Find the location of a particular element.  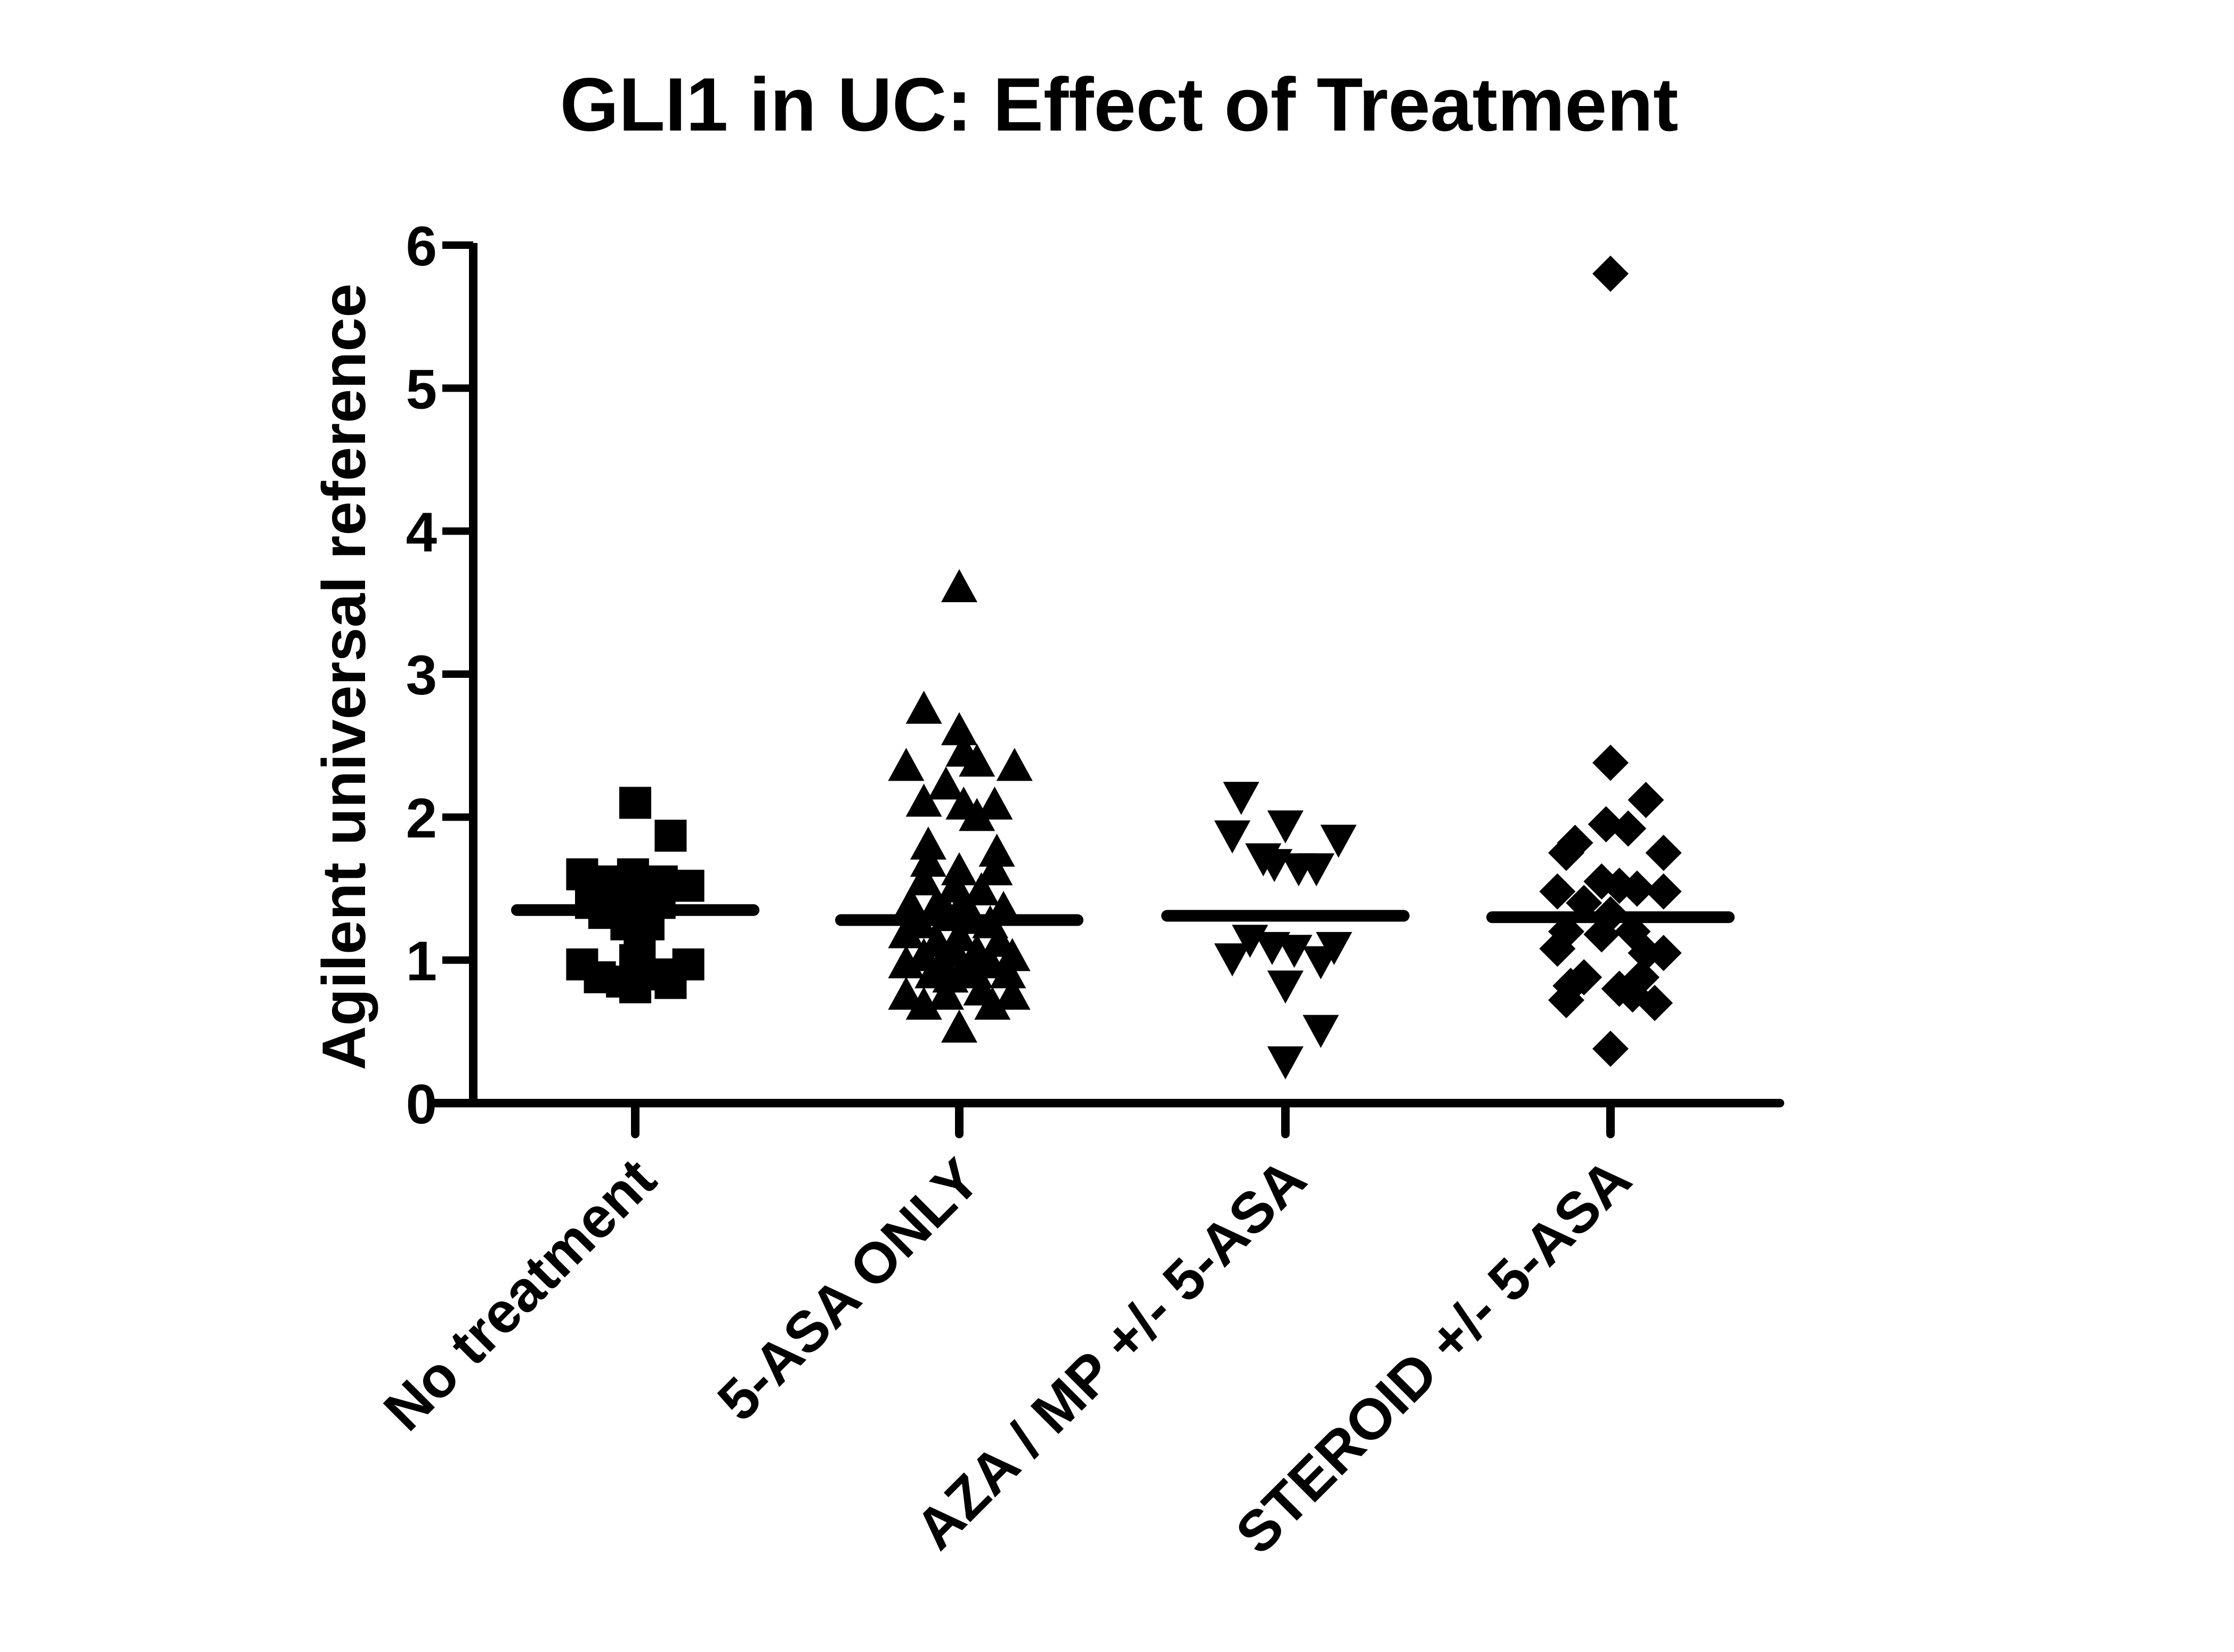

y-tick-label: 0 is located at coordinates (421, 1105).